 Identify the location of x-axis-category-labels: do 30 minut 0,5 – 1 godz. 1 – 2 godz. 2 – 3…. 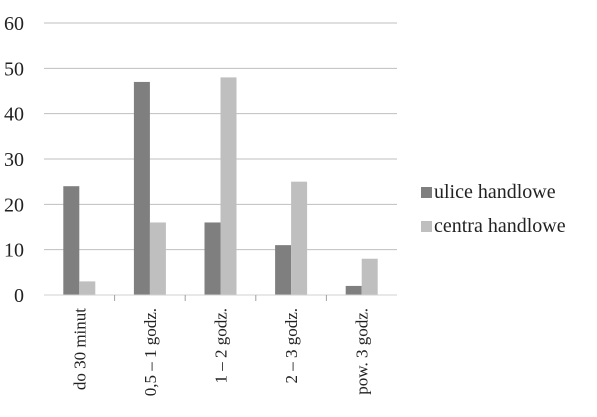
(220, 352).